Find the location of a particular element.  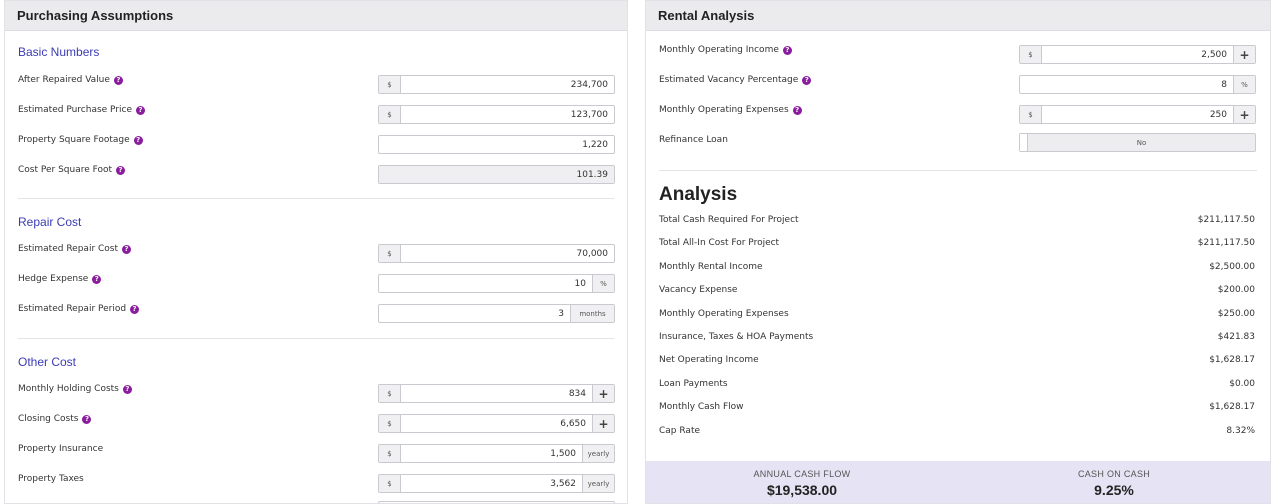

percent-suffix: % is located at coordinates (603, 283).